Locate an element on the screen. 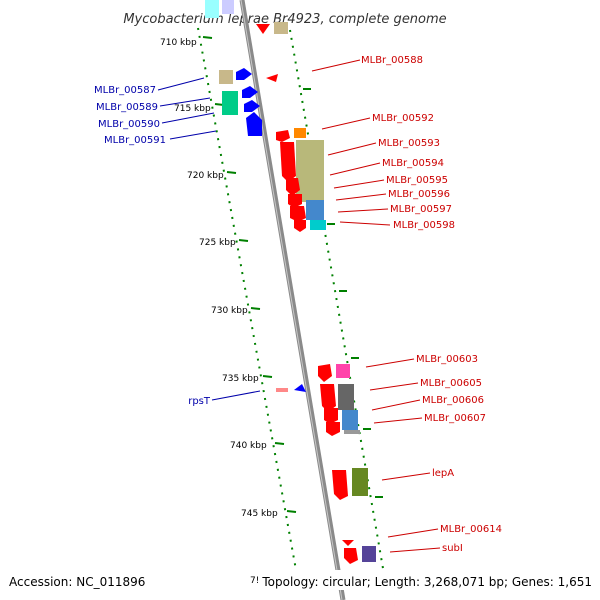 The image size is (600, 600). callout-lines-left is located at coordinates (209, 239).